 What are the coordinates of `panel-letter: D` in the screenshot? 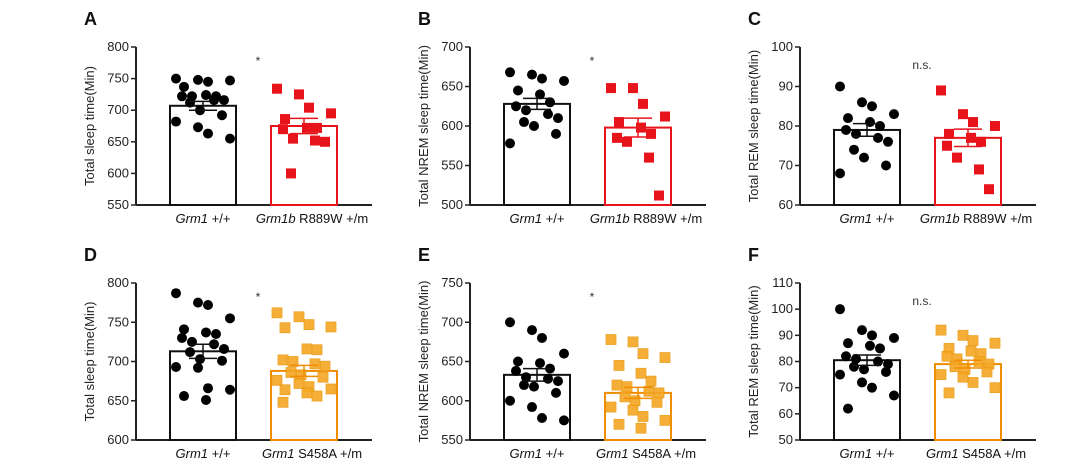 It's located at (90, 255).